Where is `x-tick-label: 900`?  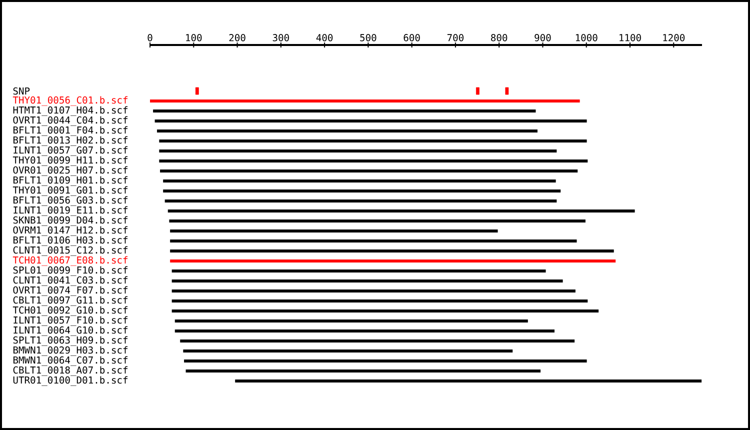 x-tick-label: 900 is located at coordinates (542, 38).